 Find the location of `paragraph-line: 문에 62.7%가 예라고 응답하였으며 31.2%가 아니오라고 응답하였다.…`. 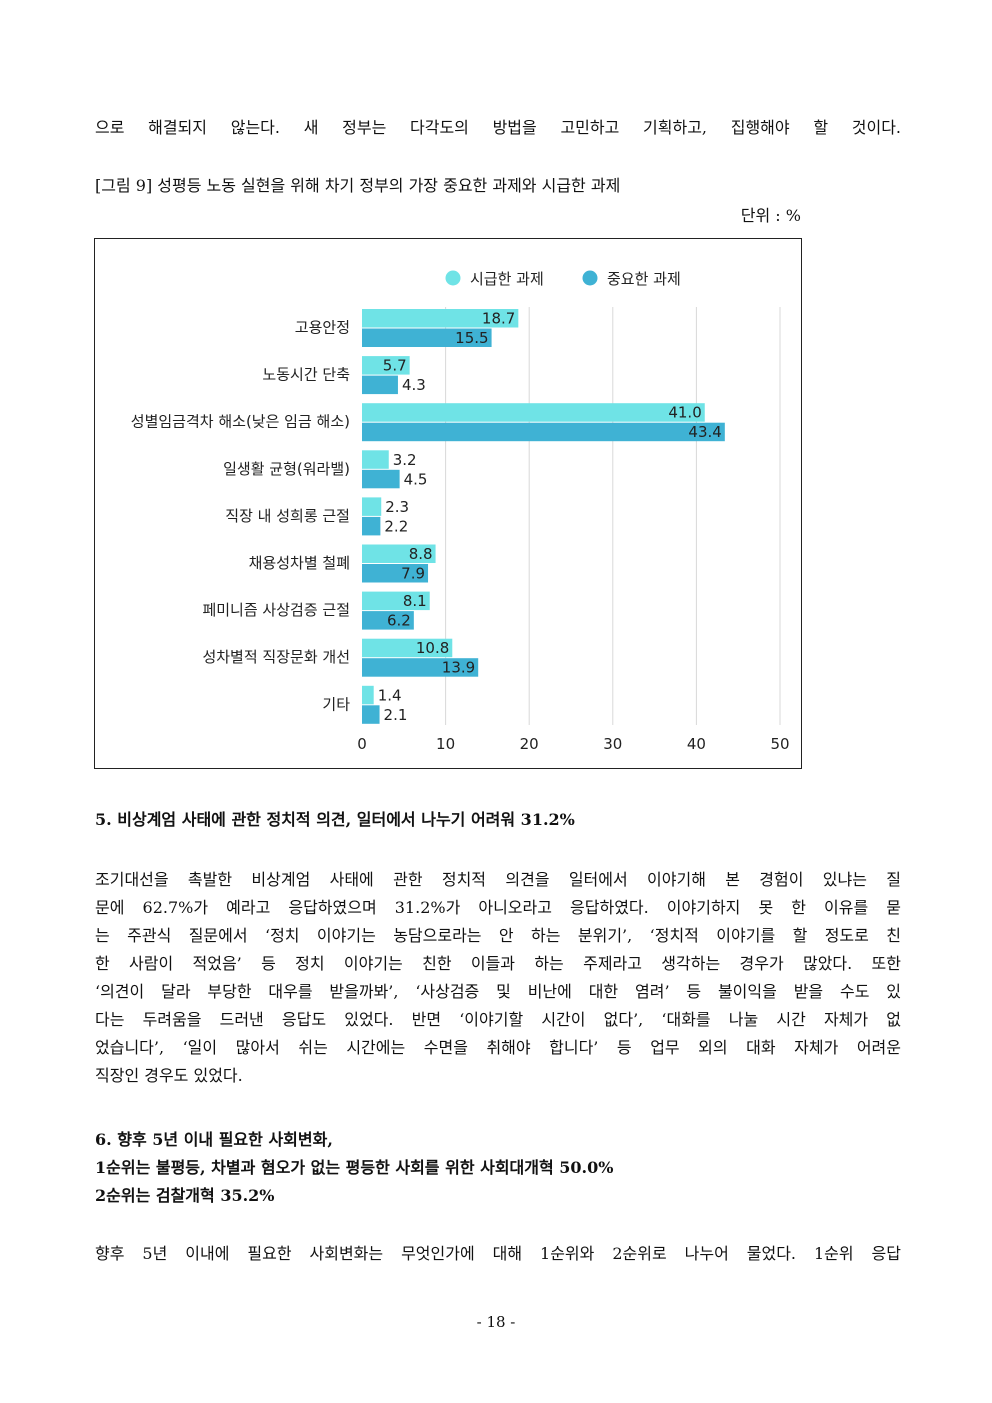

paragraph-line: 문에 62.7%가 예라고 응답하였으며 31.2%가 아니오라고 응답하였다.… is located at coordinates (498, 907).